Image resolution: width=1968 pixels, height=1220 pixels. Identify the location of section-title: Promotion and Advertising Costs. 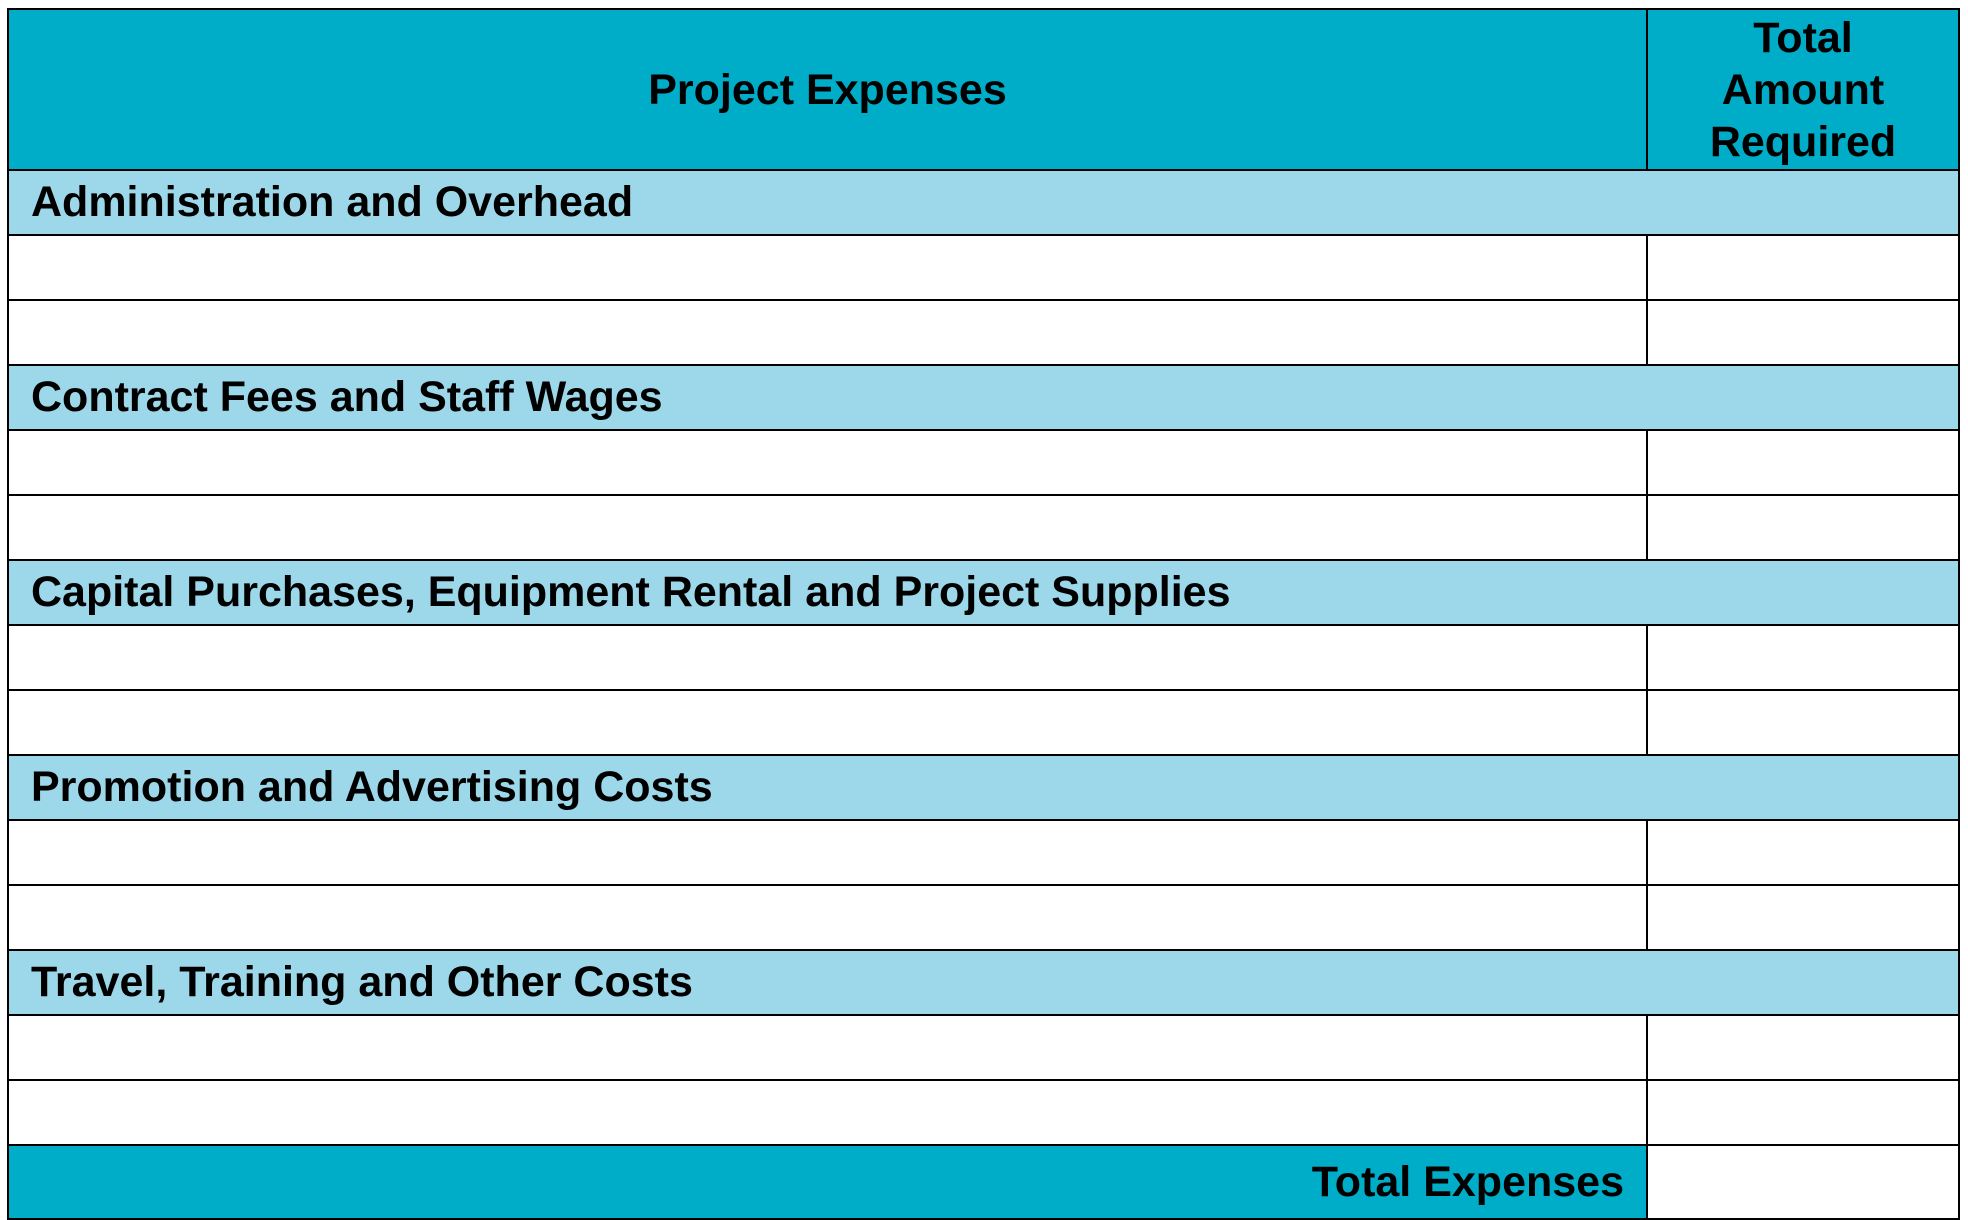
(983, 787).